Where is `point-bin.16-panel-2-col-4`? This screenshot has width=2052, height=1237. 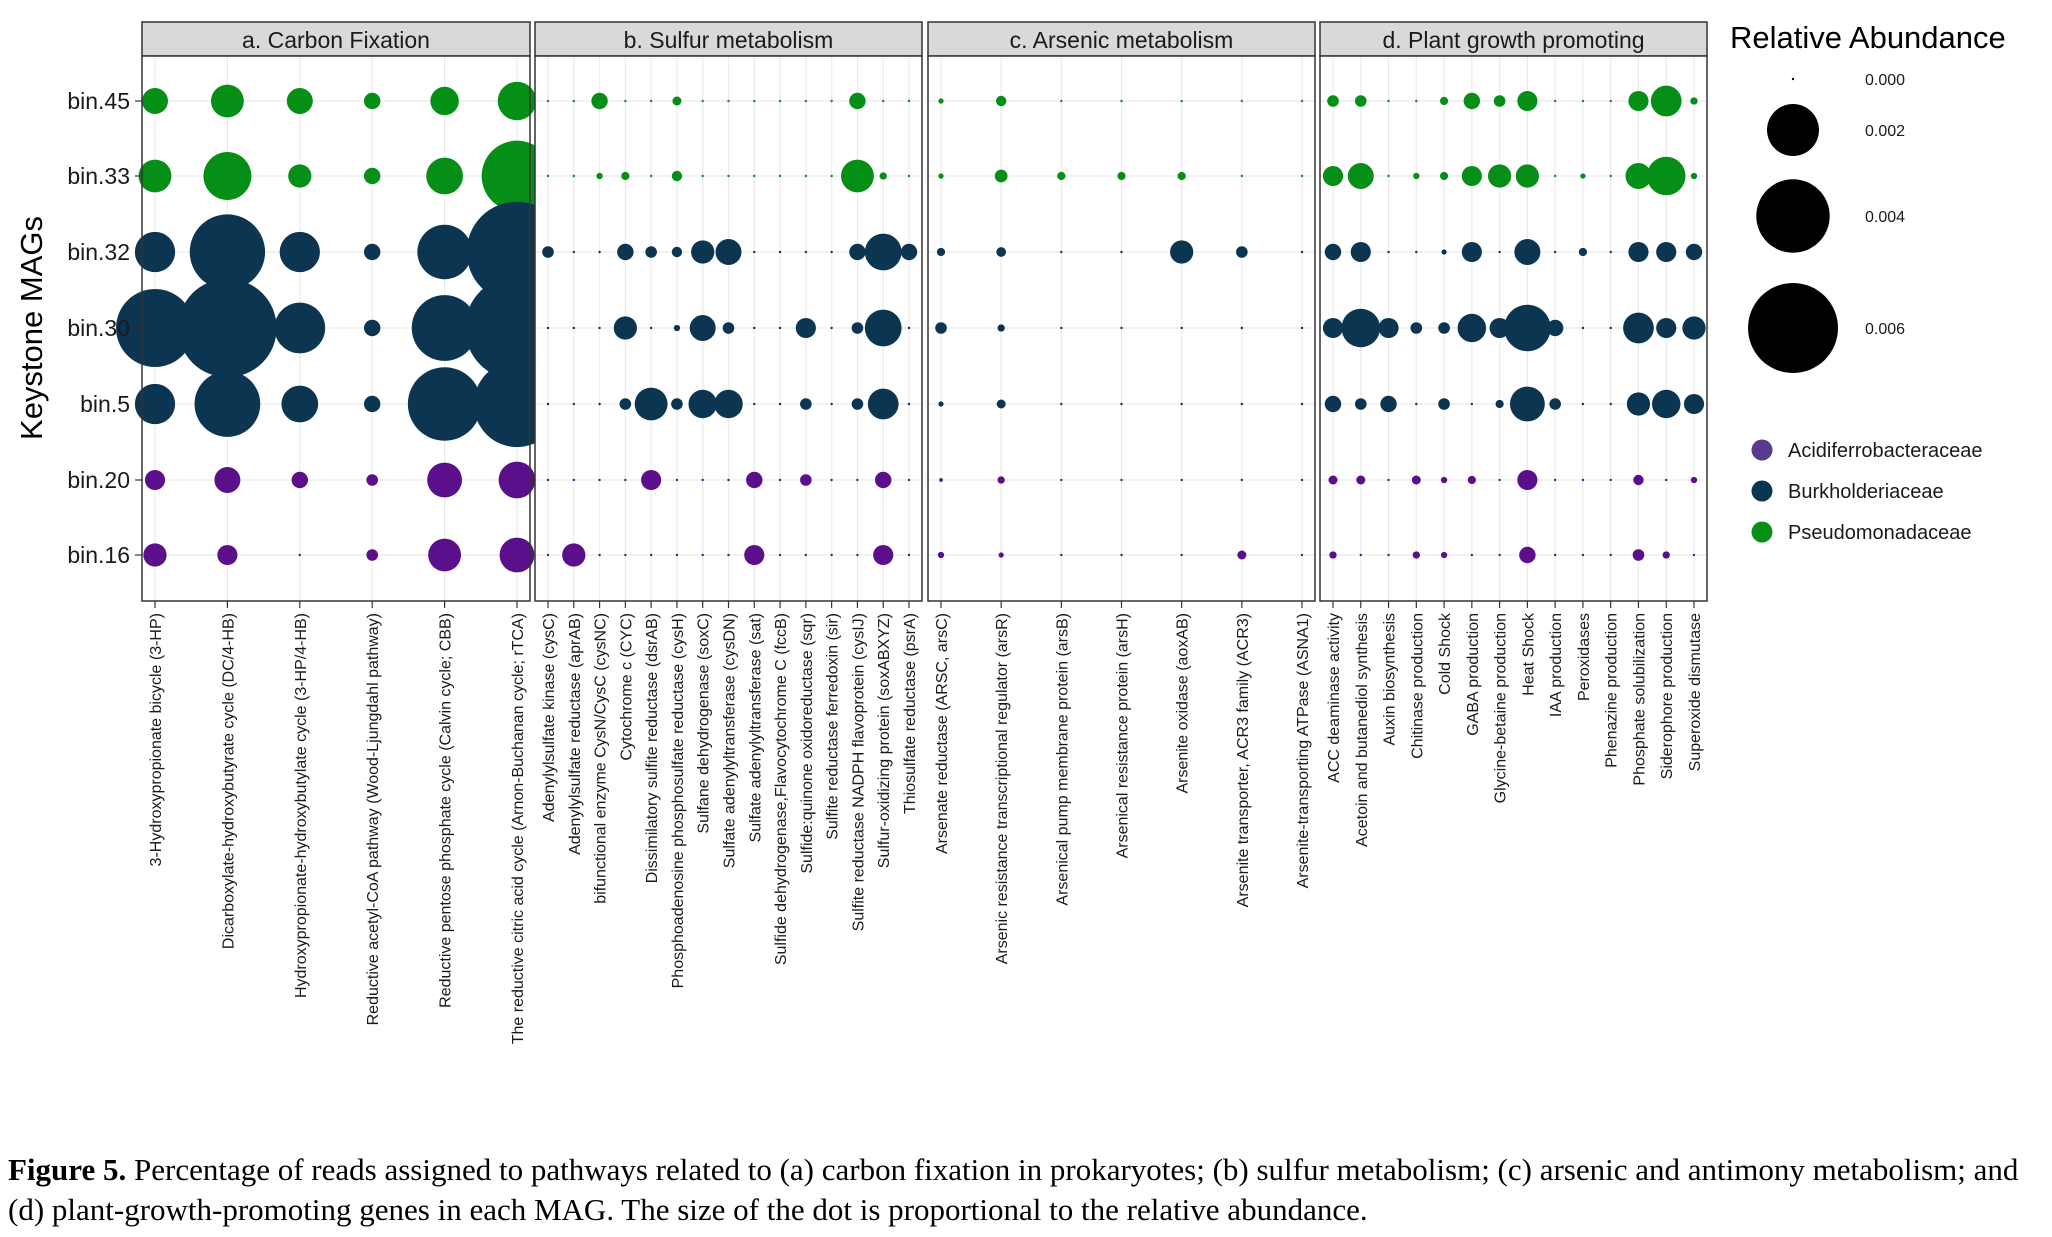 point-bin.16-panel-2-col-4 is located at coordinates (625, 555).